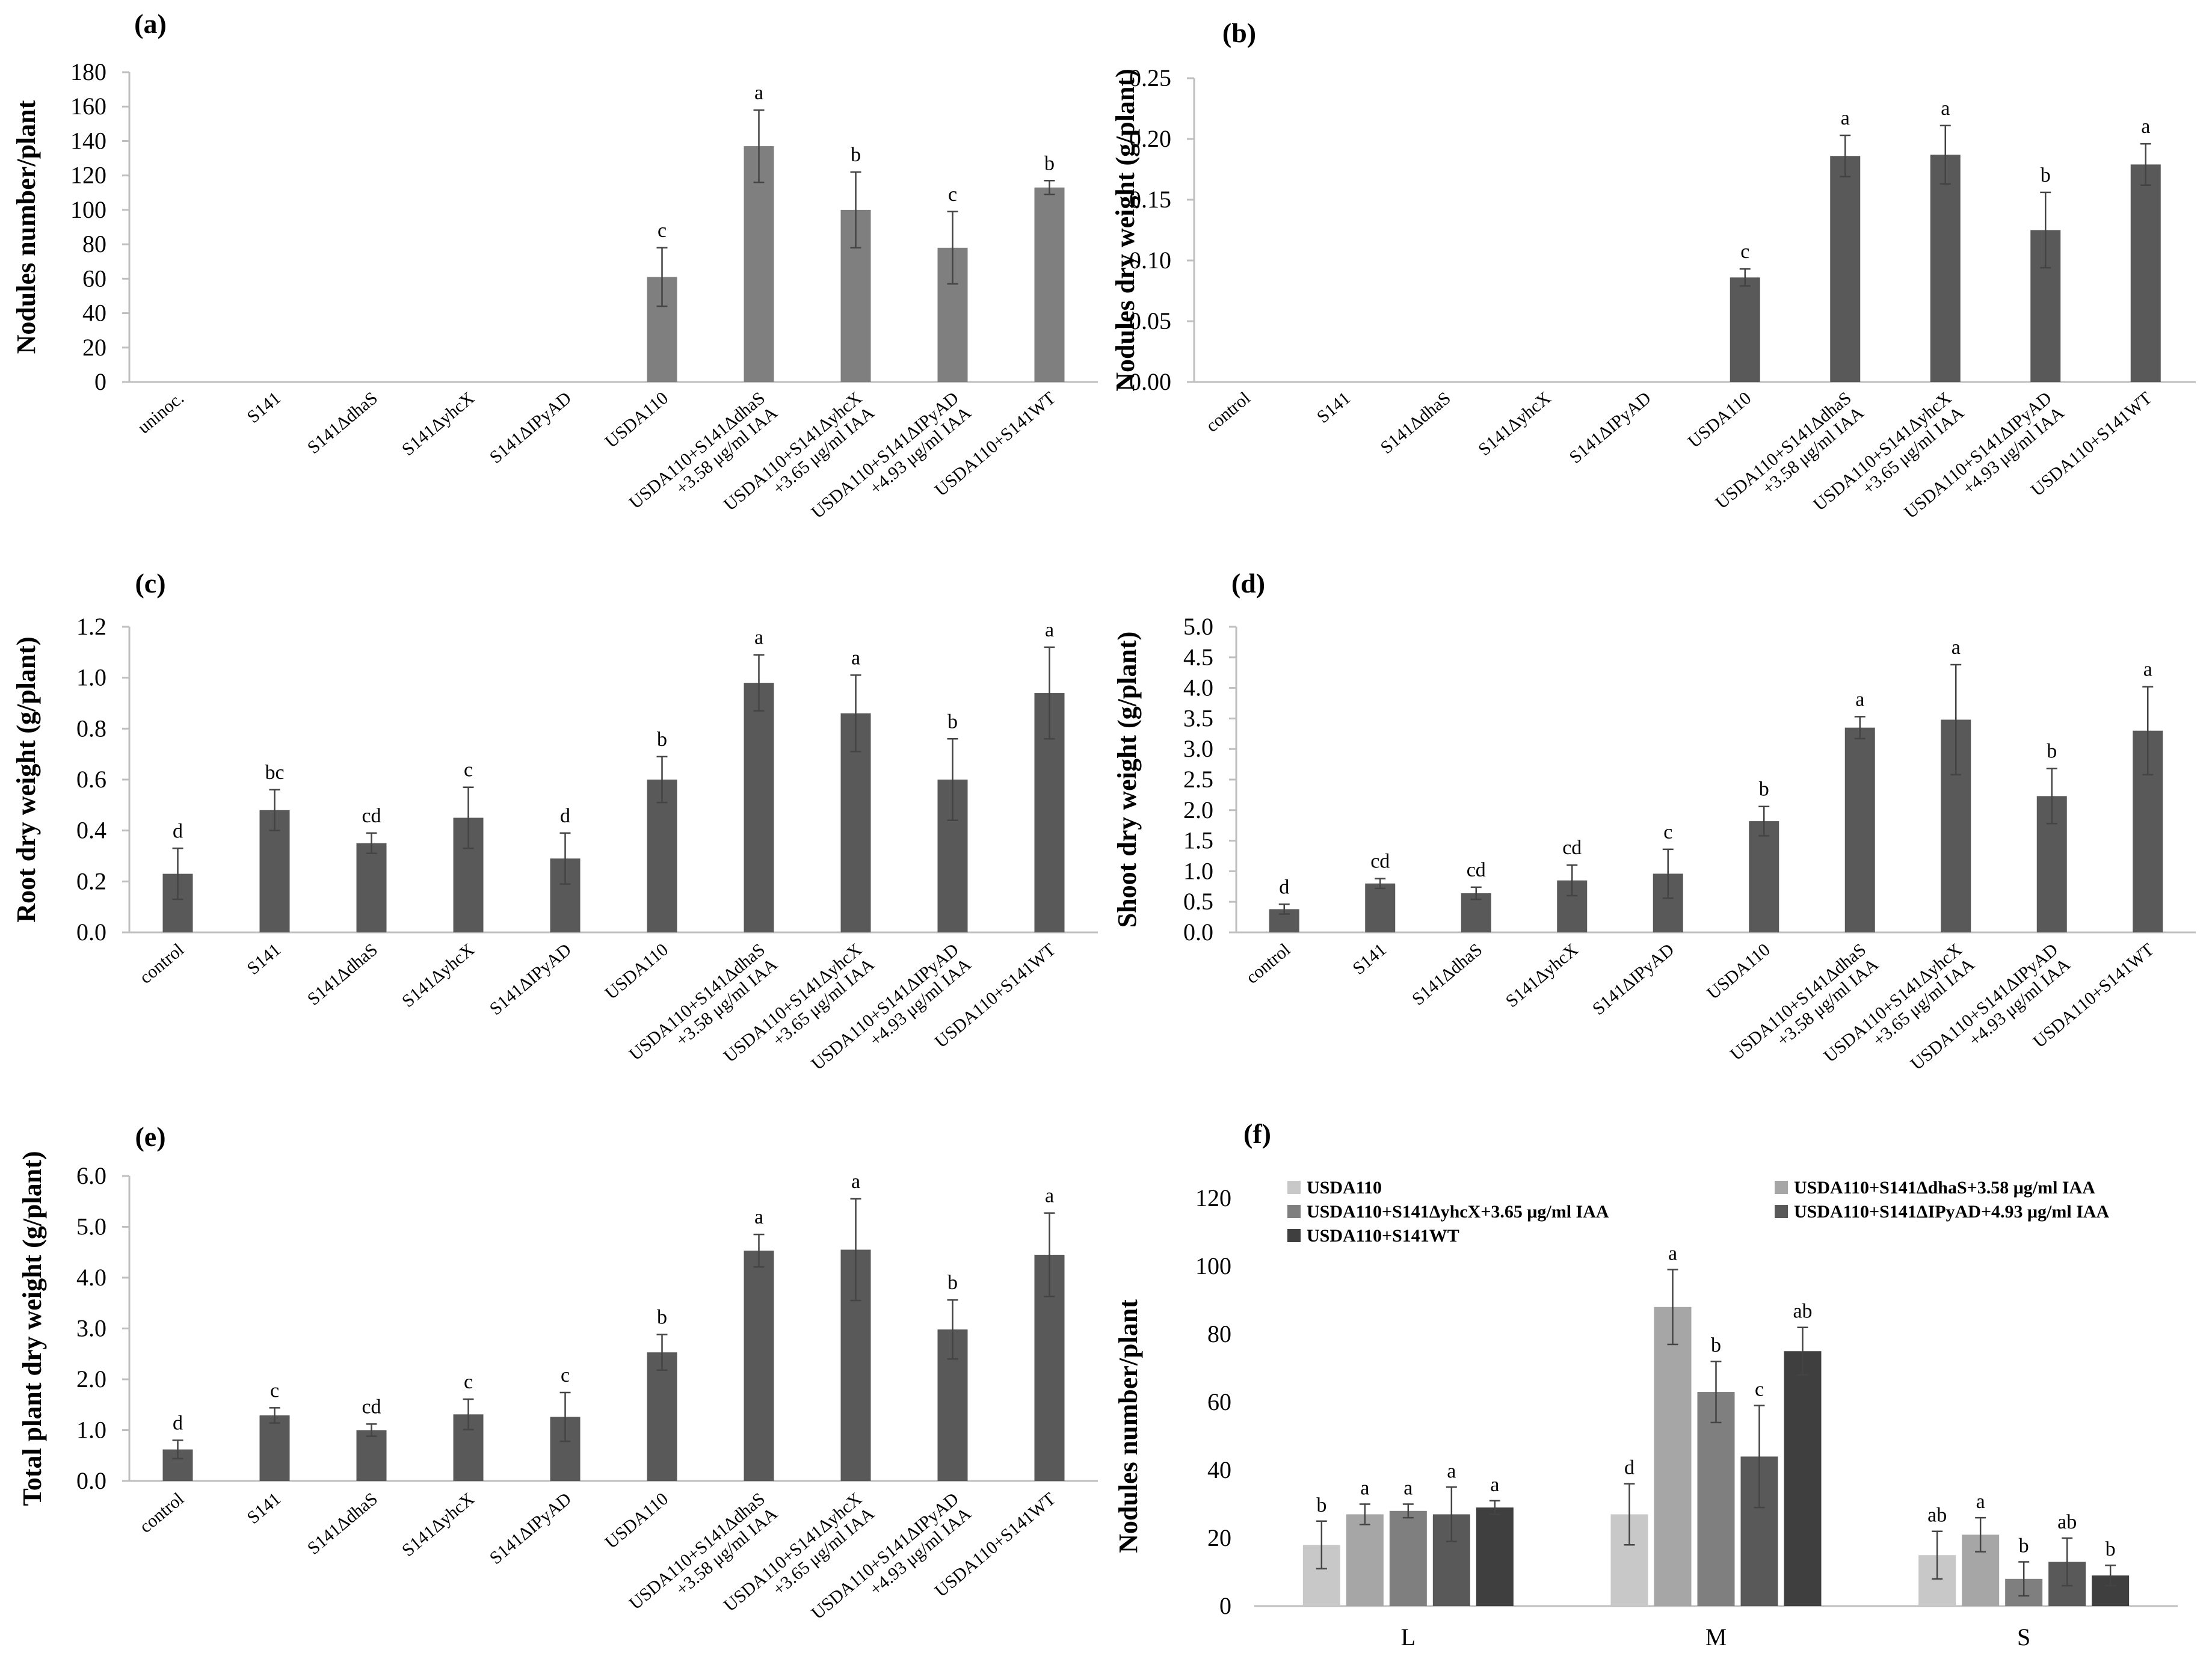  I want to click on y-tick-label: 0.05, so click(1150, 320).